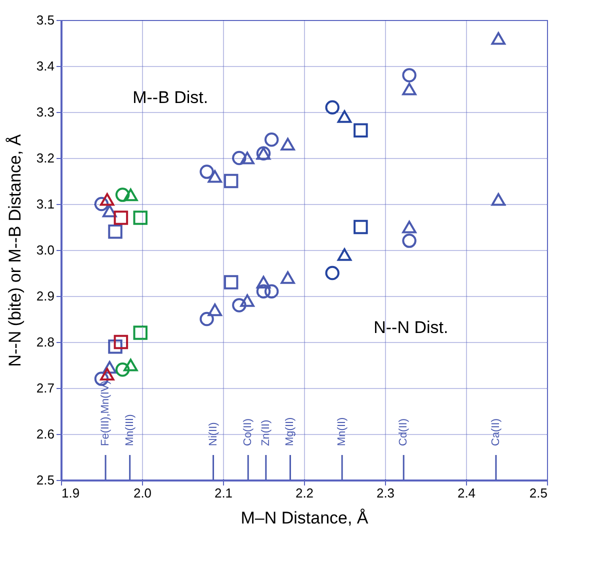  Describe the element at coordinates (213, 434) in the screenshot. I see `ref-line-label: Ni(II)` at that location.